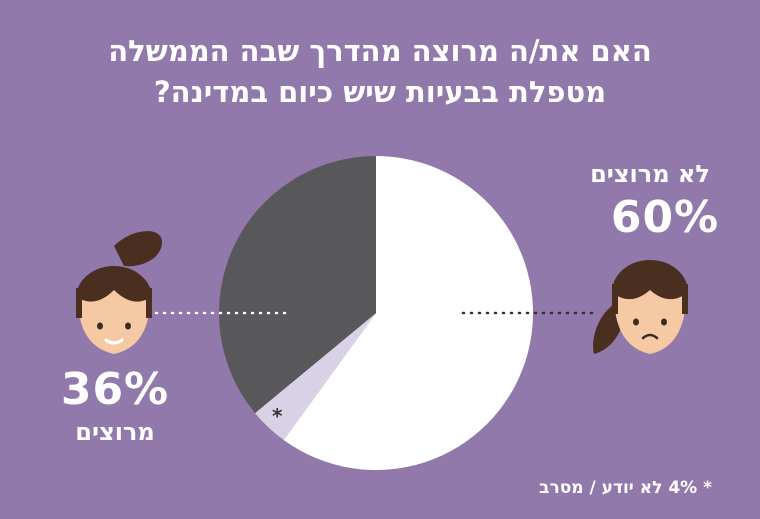 The height and width of the screenshot is (519, 760). What do you see at coordinates (119, 292) in the screenshot?
I see `satisfied-face-icon` at bounding box center [119, 292].